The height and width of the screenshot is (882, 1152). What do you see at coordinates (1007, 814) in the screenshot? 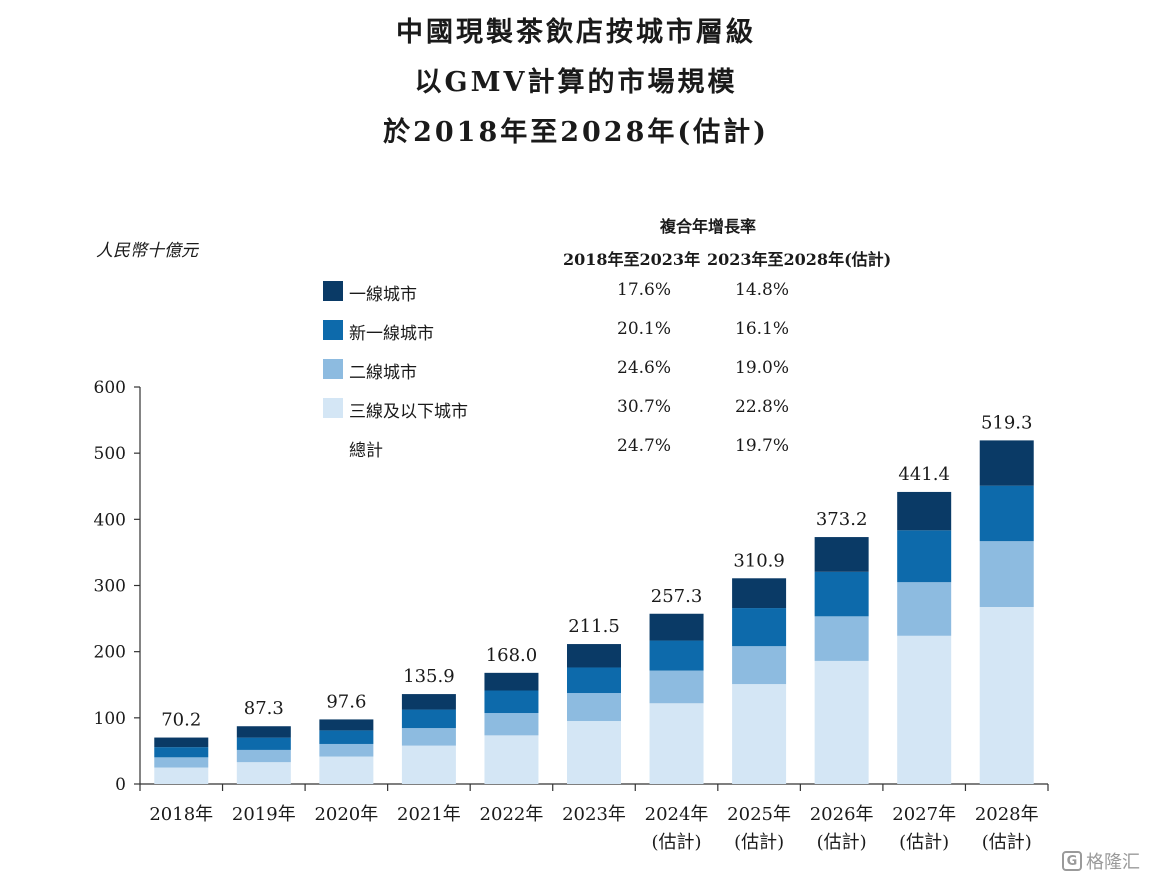
I see `x-tick-label-10-0: 2028年` at bounding box center [1007, 814].